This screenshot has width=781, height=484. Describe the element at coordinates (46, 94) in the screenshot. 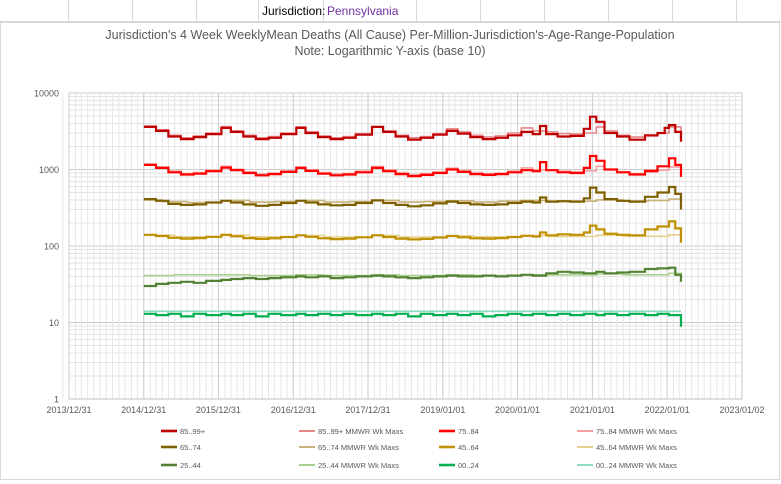

I see `y-tick-label: 10000` at that location.